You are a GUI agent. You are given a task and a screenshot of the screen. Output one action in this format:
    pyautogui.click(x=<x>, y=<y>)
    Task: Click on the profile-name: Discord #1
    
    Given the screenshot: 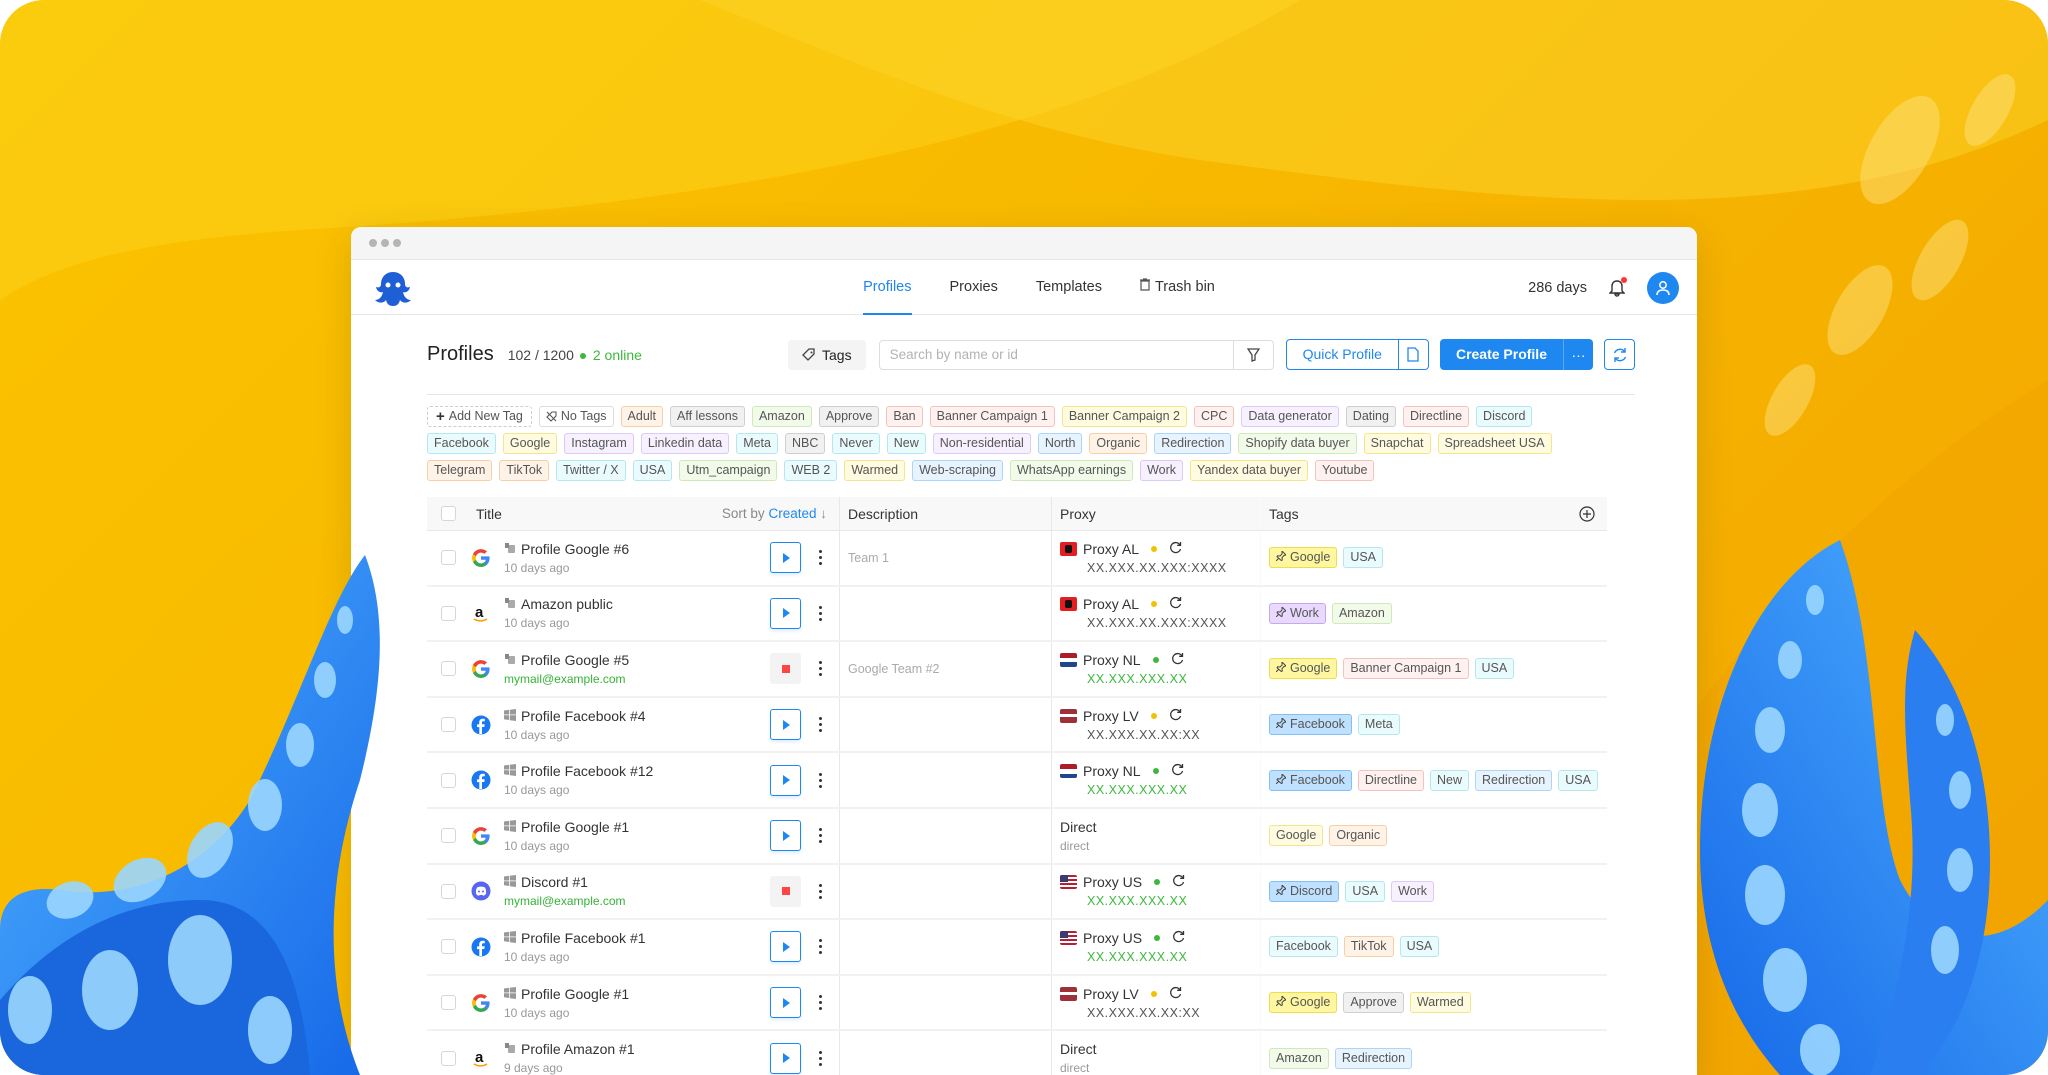 What is the action you would take?
    pyautogui.click(x=637, y=882)
    